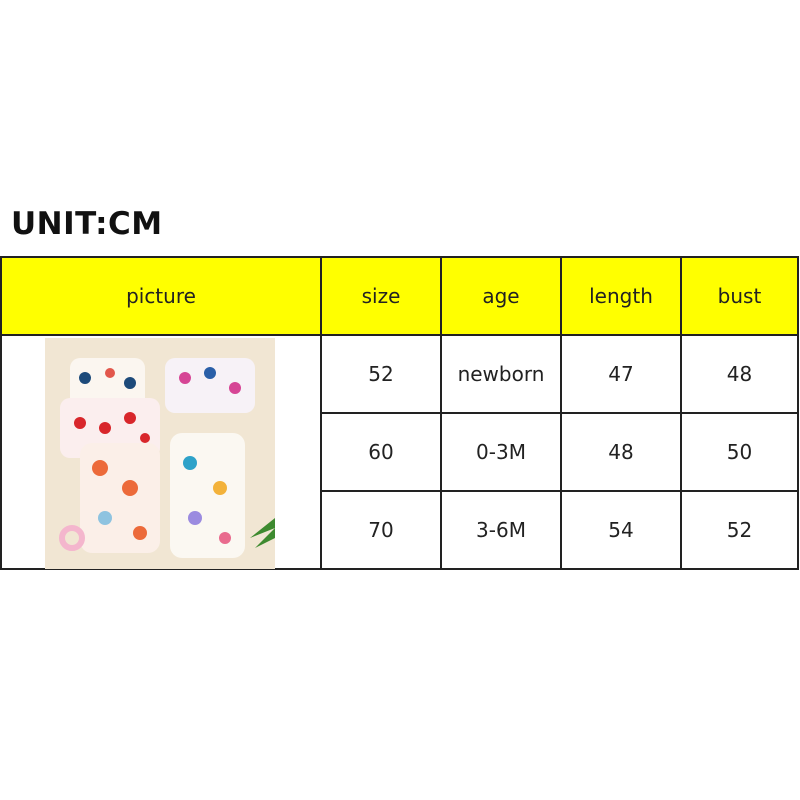 This screenshot has width=800, height=800. I want to click on cell-size: 70, so click(381, 530).